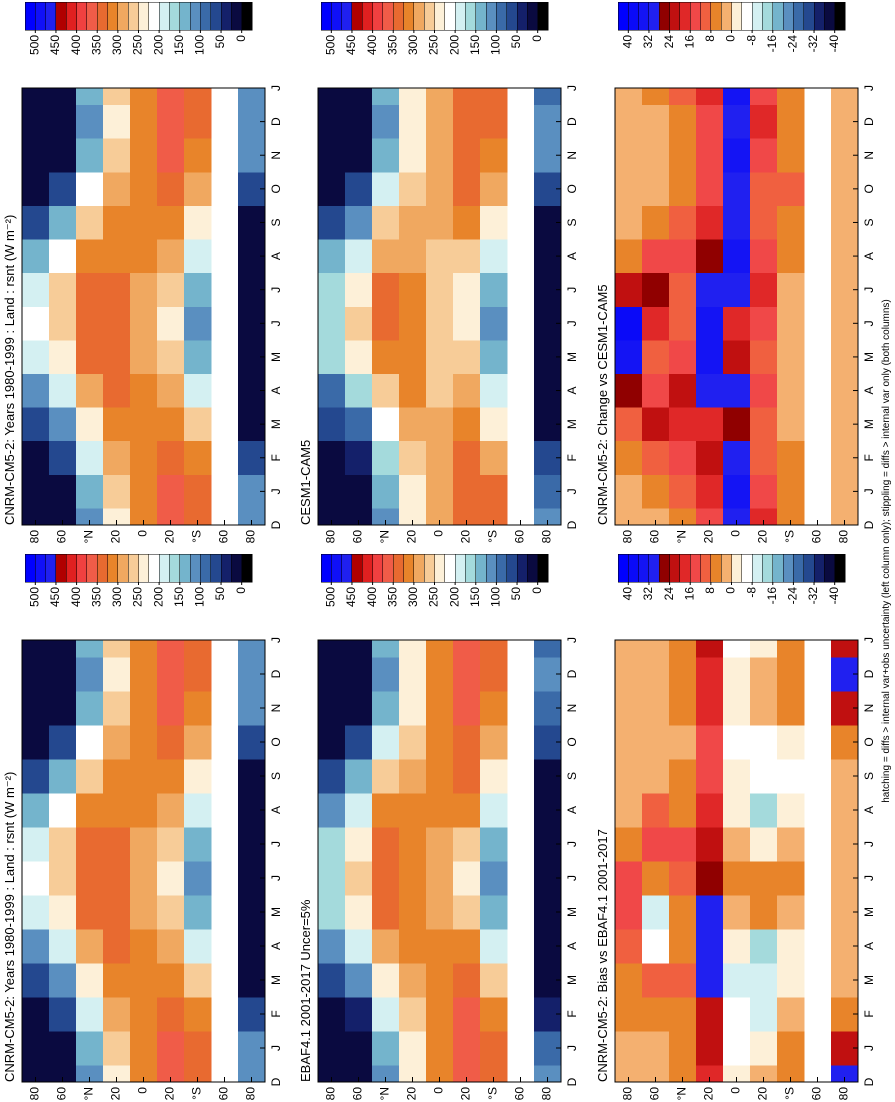 The width and height of the screenshot is (895, 1102). I want to click on y-tick-label: 20, so click(763, 1094).